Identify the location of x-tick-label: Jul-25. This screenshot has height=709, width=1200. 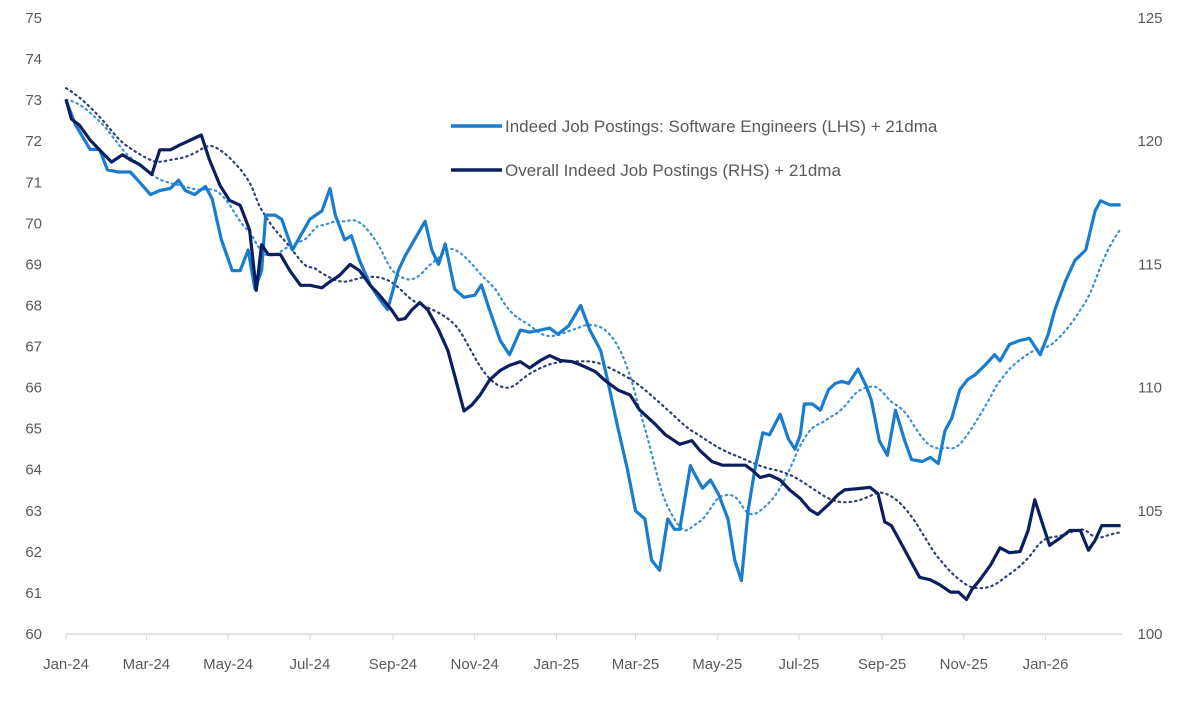
(799, 664).